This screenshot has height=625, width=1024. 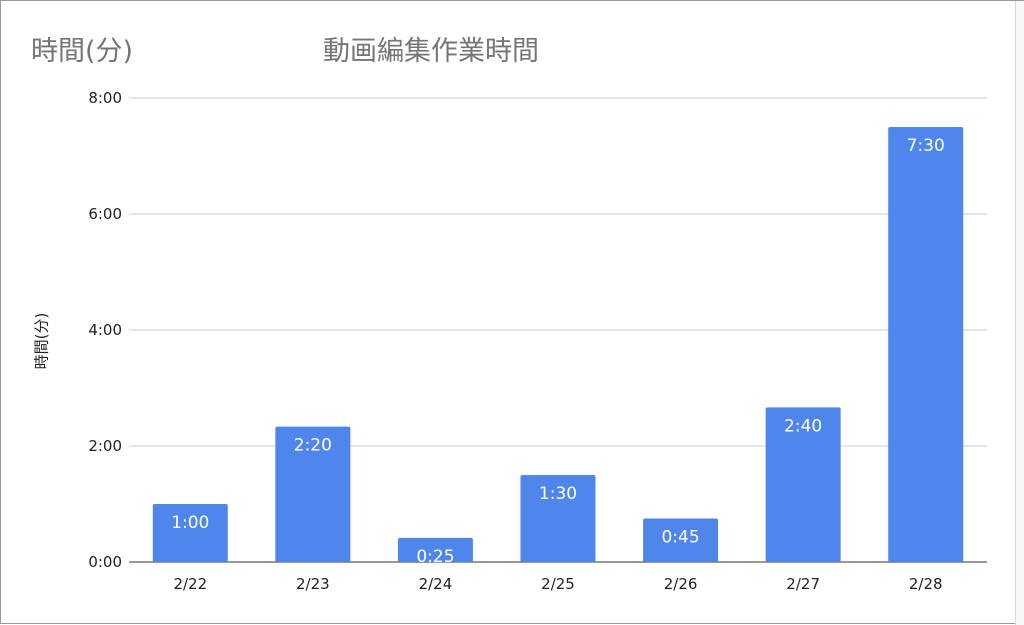 I want to click on bar-value-label: 2:20, so click(x=313, y=446).